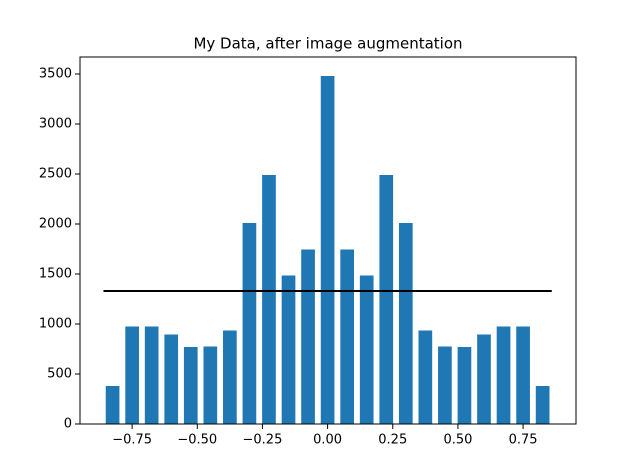  What do you see at coordinates (457, 440) in the screenshot?
I see `x-tick-label: 0.50` at bounding box center [457, 440].